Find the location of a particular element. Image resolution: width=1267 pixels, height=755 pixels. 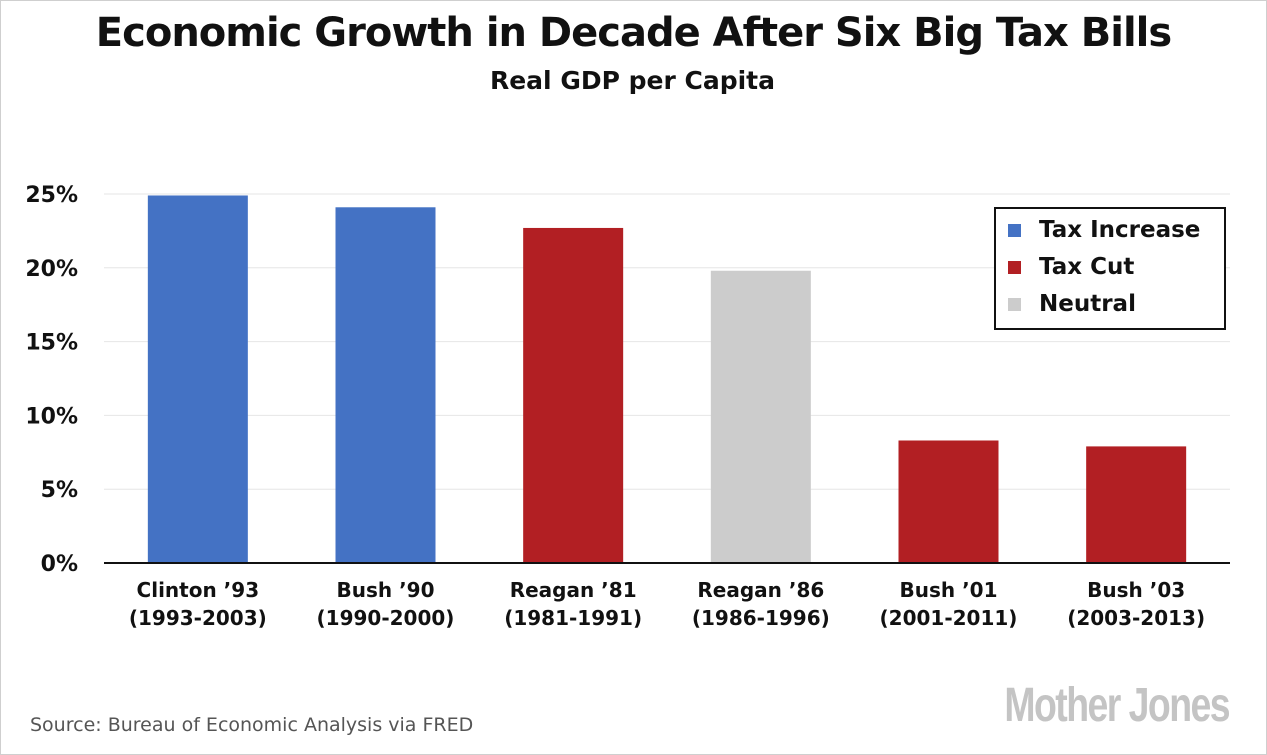

publisher-logo: Mother Jones is located at coordinates (1117, 705).